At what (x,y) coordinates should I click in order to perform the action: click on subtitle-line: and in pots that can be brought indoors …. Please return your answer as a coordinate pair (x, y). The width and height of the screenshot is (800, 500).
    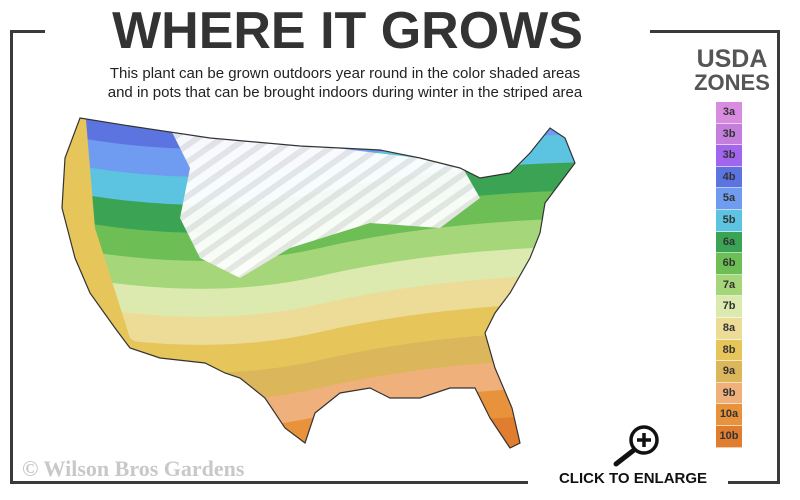
    Looking at the image, I should click on (345, 92).